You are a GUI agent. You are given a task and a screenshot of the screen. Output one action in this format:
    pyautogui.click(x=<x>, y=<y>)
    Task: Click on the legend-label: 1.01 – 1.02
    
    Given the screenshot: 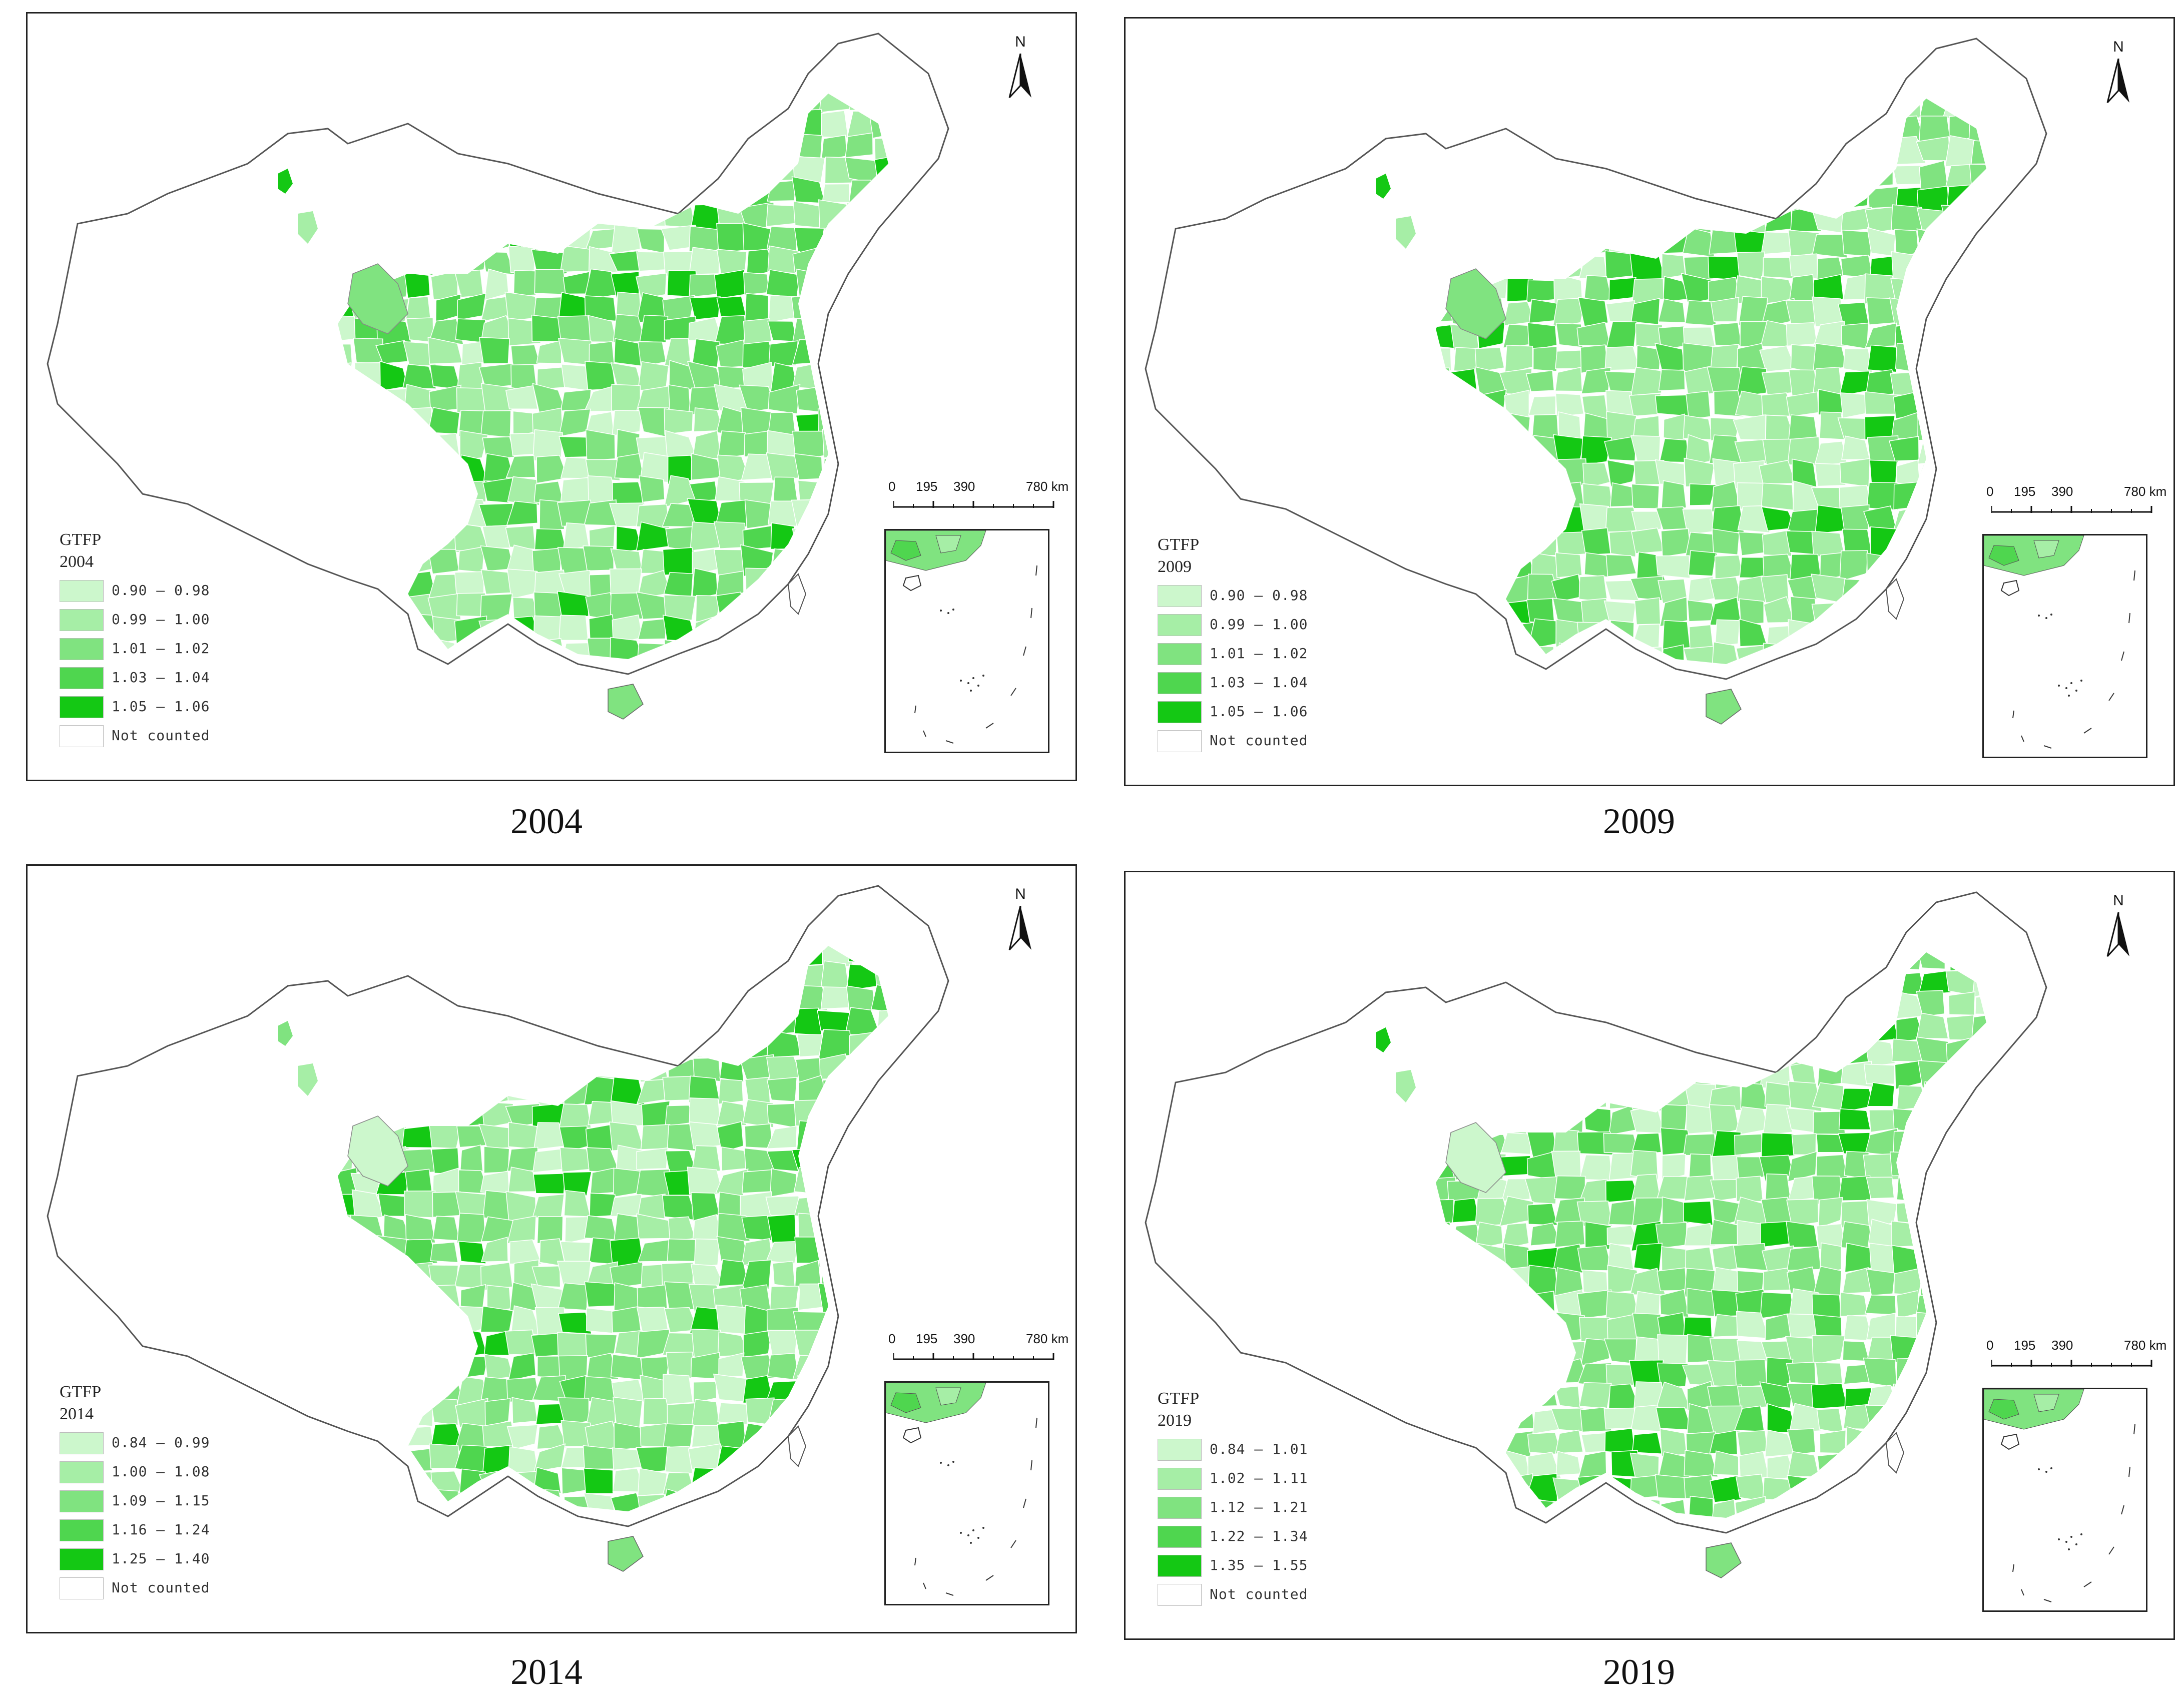 What is the action you would take?
    pyautogui.click(x=161, y=648)
    